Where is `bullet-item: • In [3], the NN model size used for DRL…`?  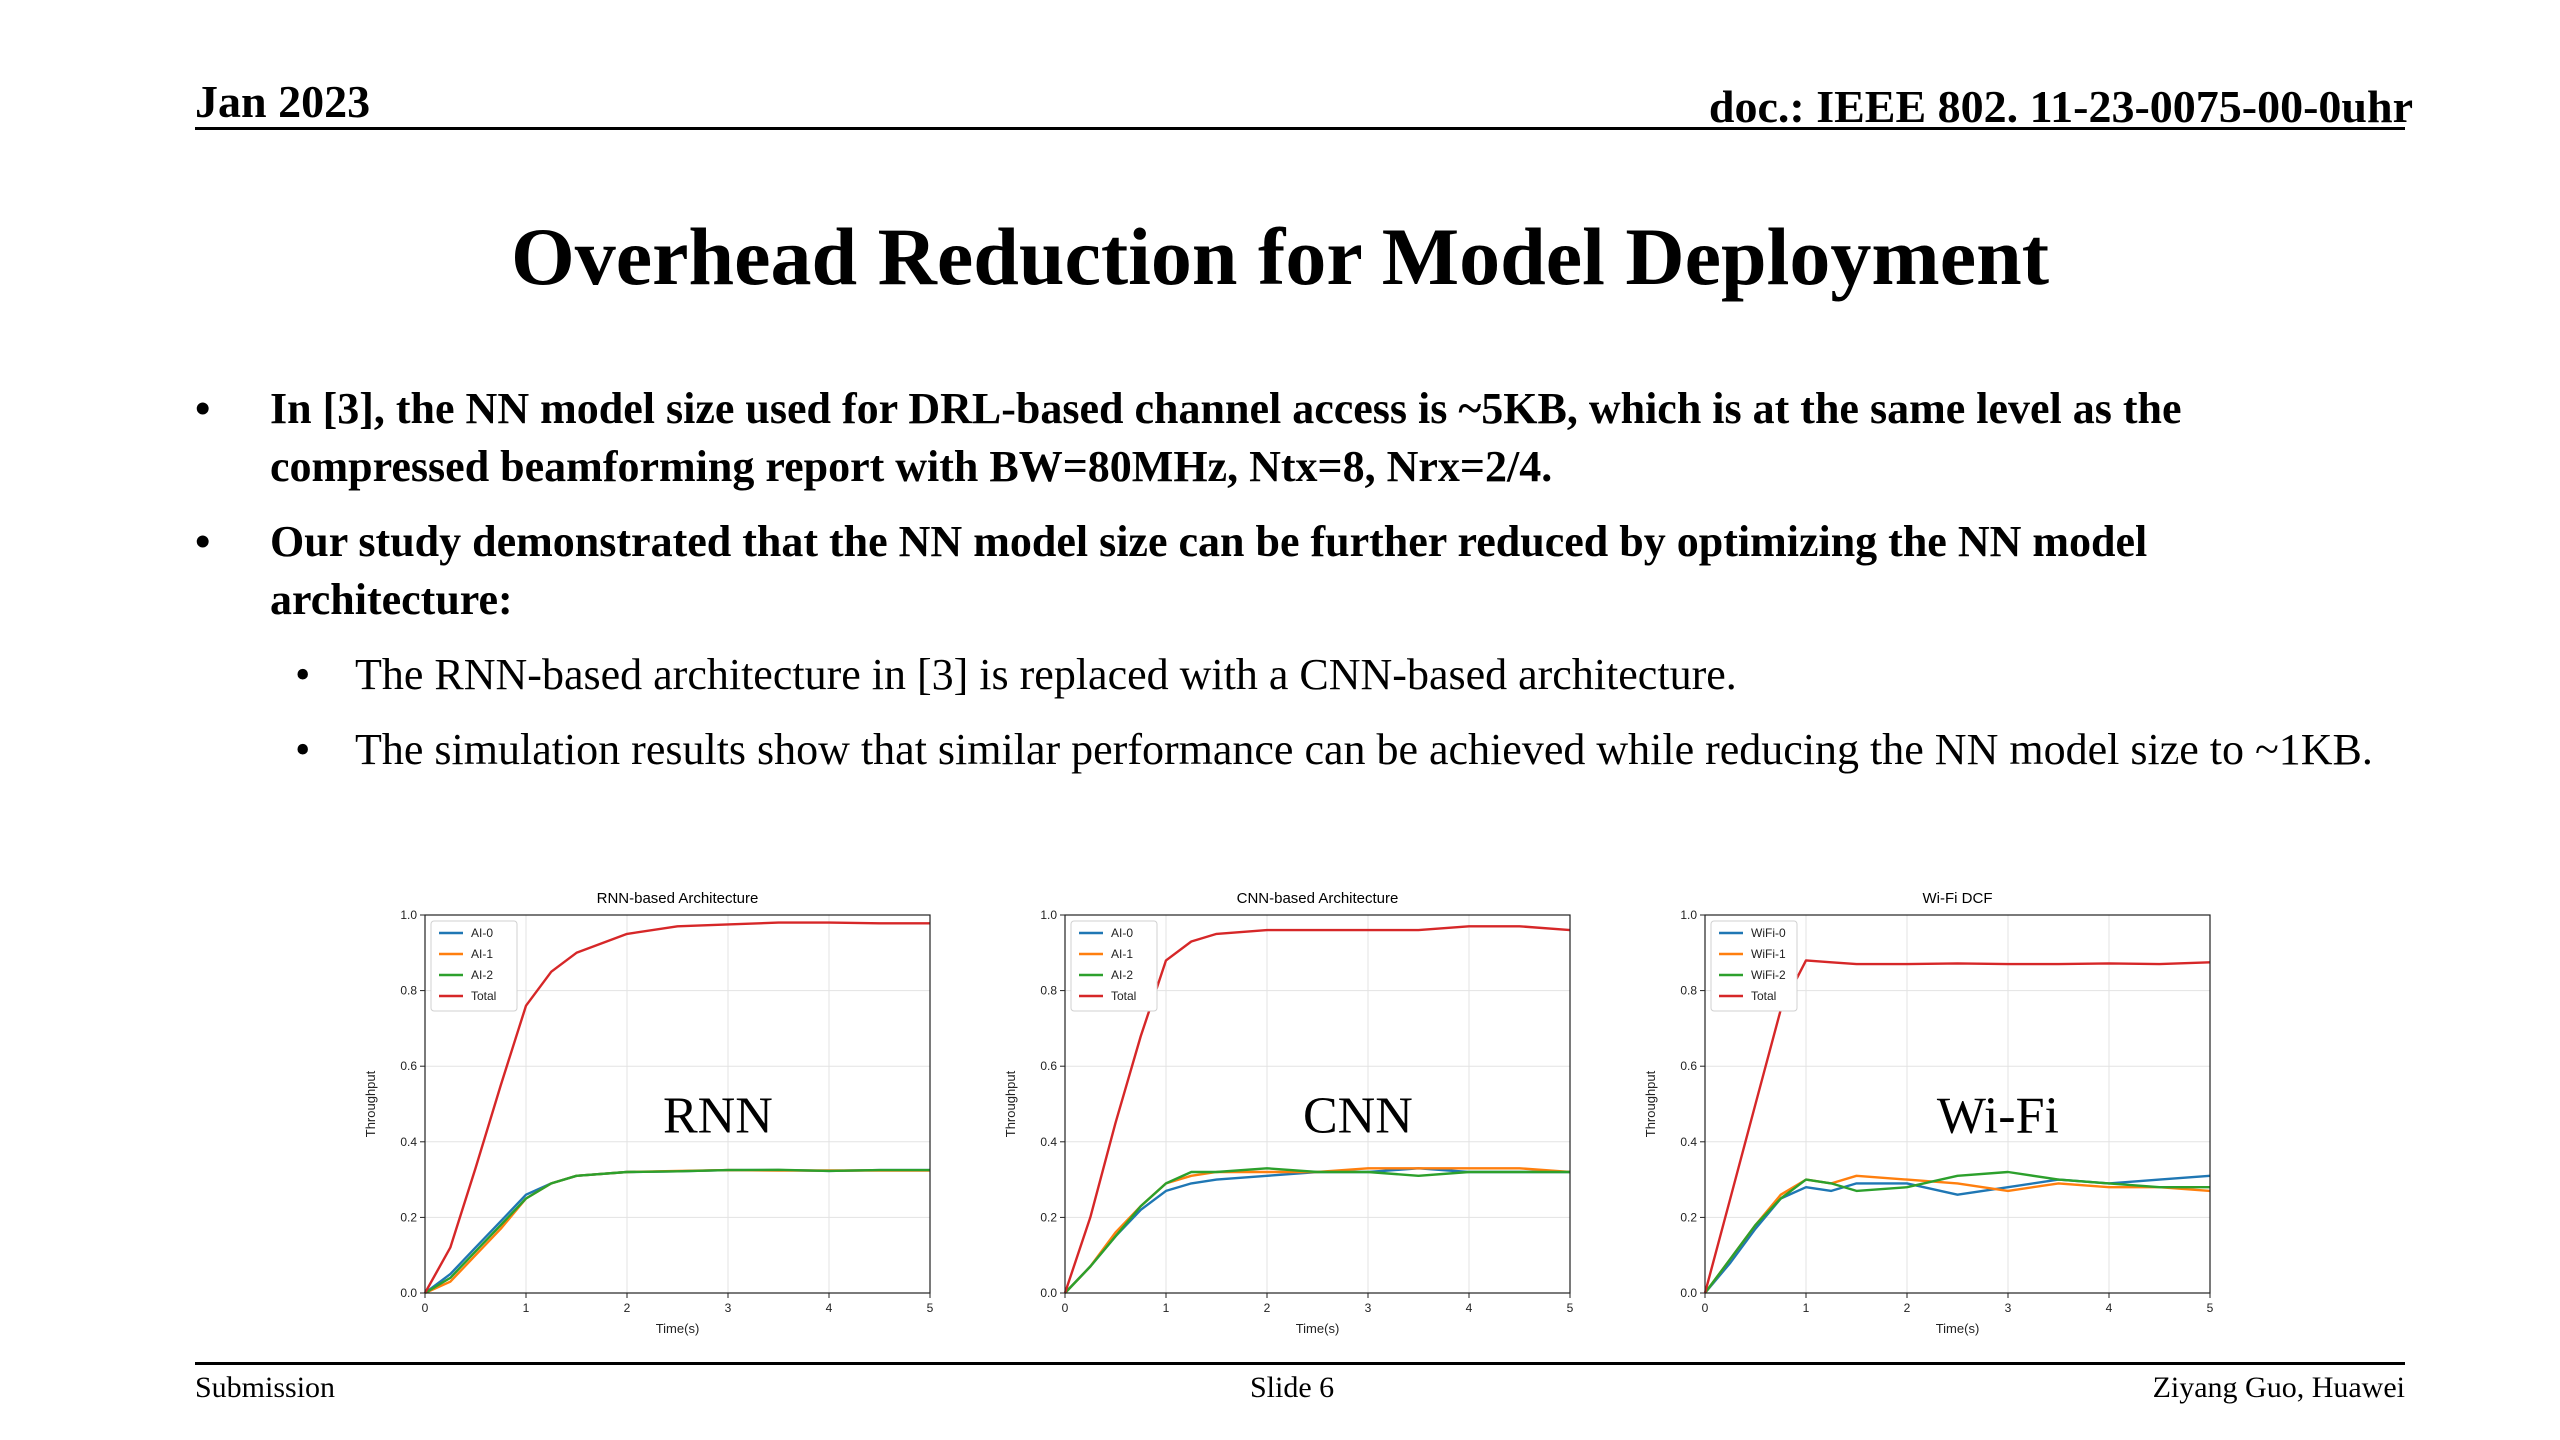 bullet-item: • In [3], the NN model size used for DRL… is located at coordinates (1295, 438).